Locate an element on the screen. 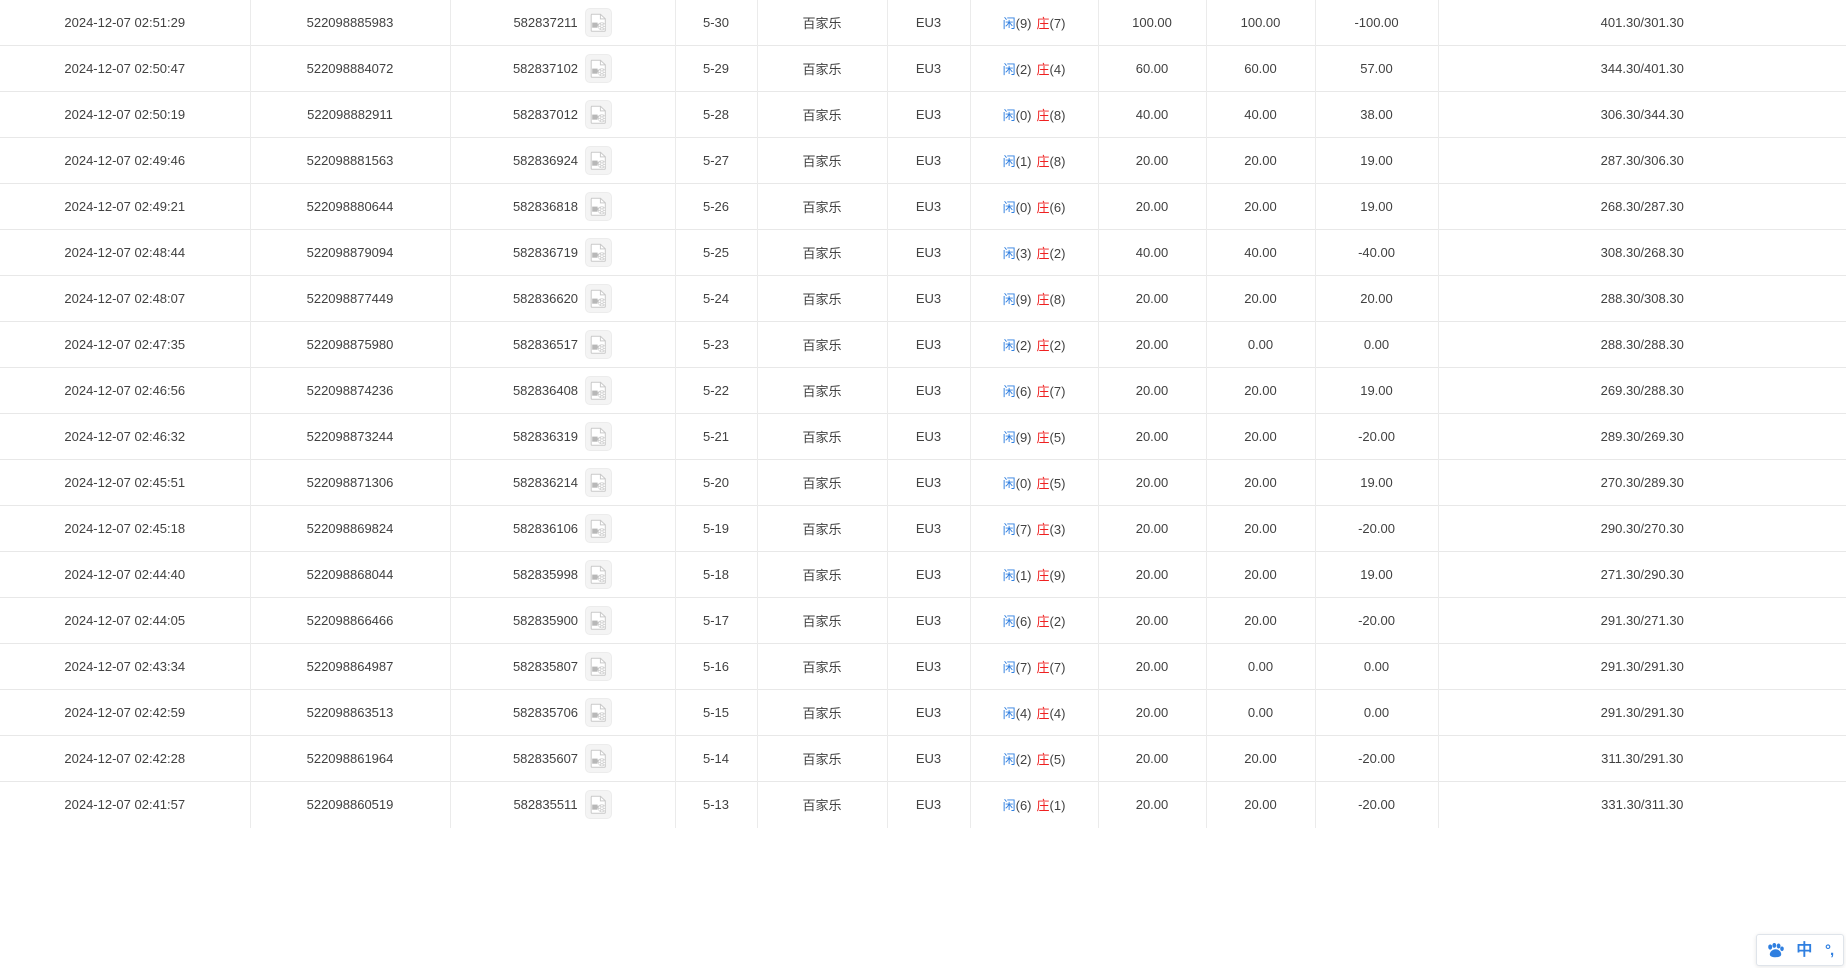 This screenshot has width=1846, height=968. cell-time: 2024-12-07 02:42:59 is located at coordinates (125, 712).